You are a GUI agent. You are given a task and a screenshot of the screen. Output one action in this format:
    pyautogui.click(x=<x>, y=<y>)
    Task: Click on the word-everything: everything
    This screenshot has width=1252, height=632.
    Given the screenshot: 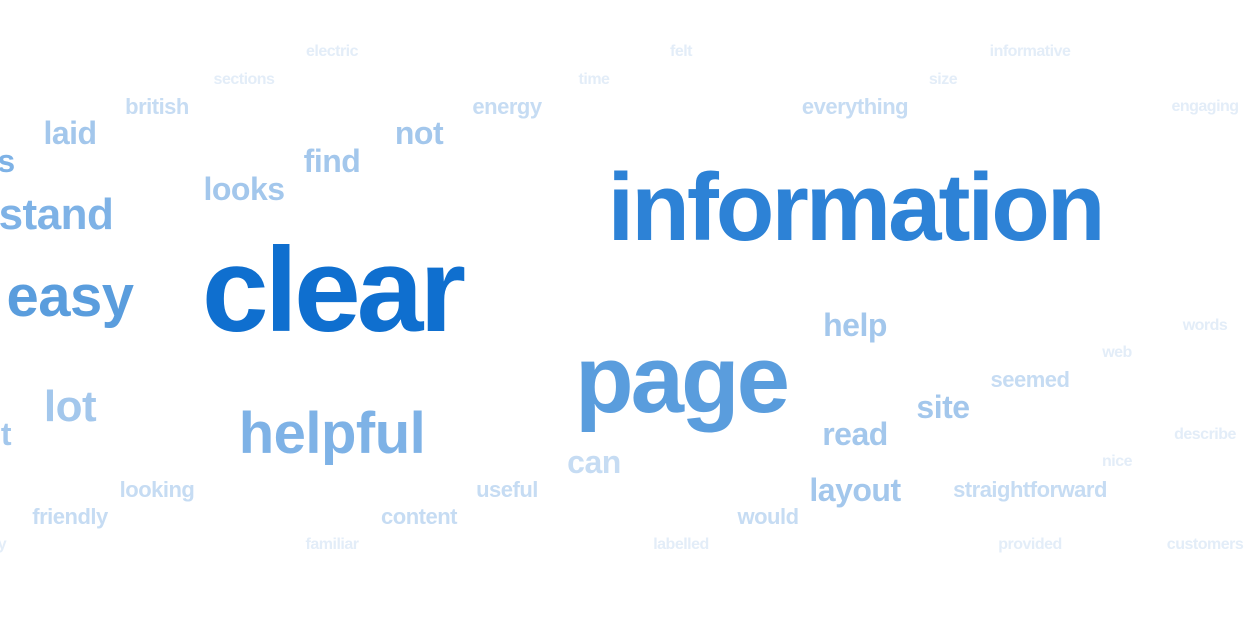 What is the action you would take?
    pyautogui.click(x=855, y=106)
    